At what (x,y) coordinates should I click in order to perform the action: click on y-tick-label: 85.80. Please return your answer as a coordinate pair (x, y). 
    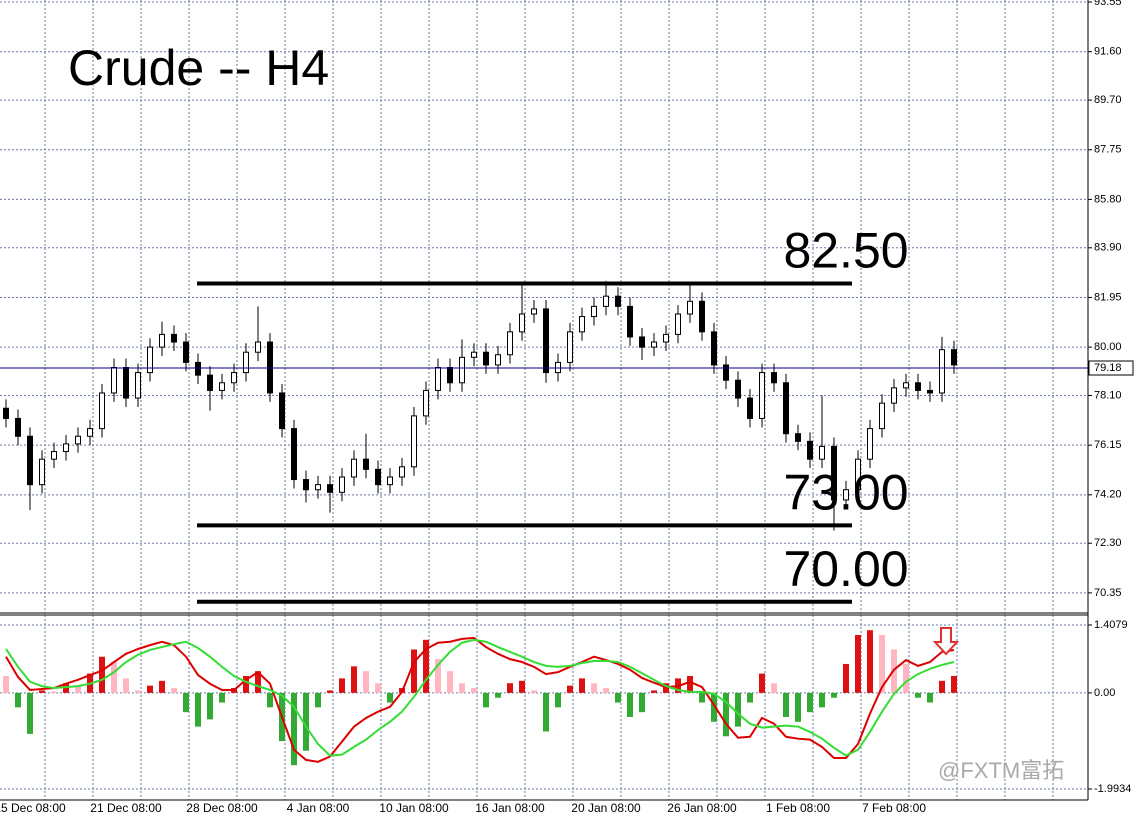
    Looking at the image, I should click on (1108, 199).